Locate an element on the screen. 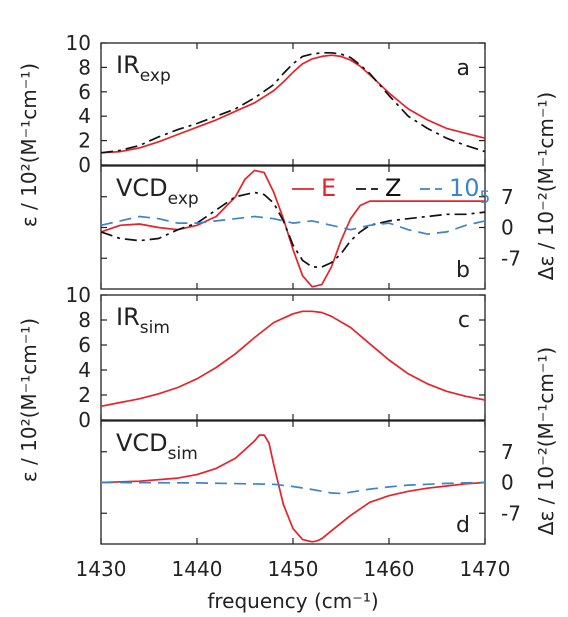 Image resolution: width=568 pixels, height=617 pixels. legend-text-main: Z is located at coordinates (393, 188).